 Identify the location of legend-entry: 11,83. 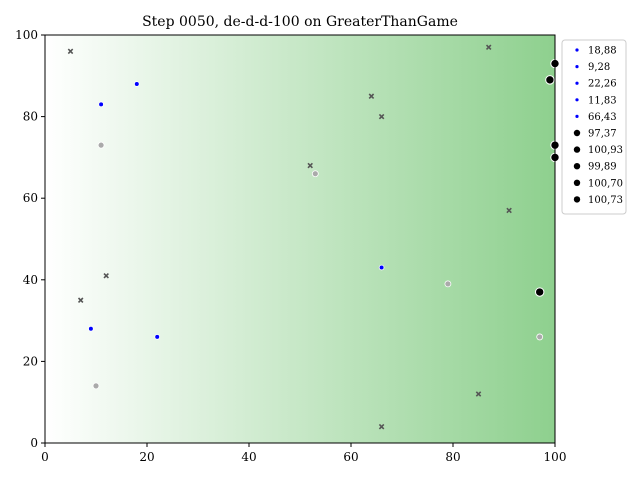
(596, 100).